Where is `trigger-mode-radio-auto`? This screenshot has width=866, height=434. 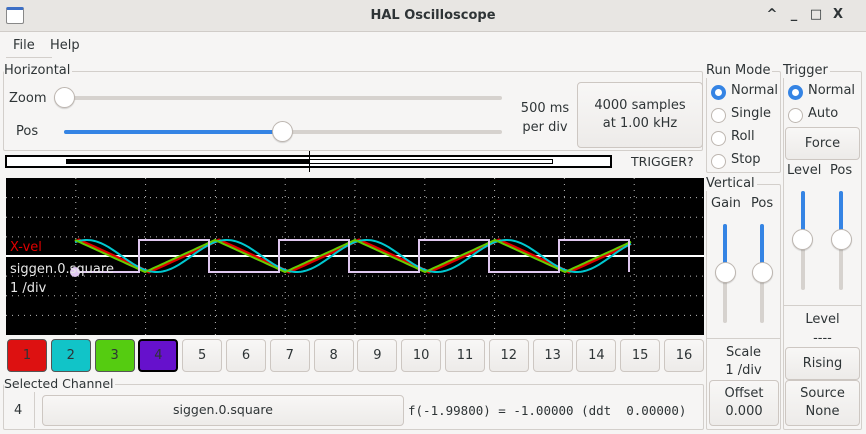
trigger-mode-radio-auto is located at coordinates (795, 115).